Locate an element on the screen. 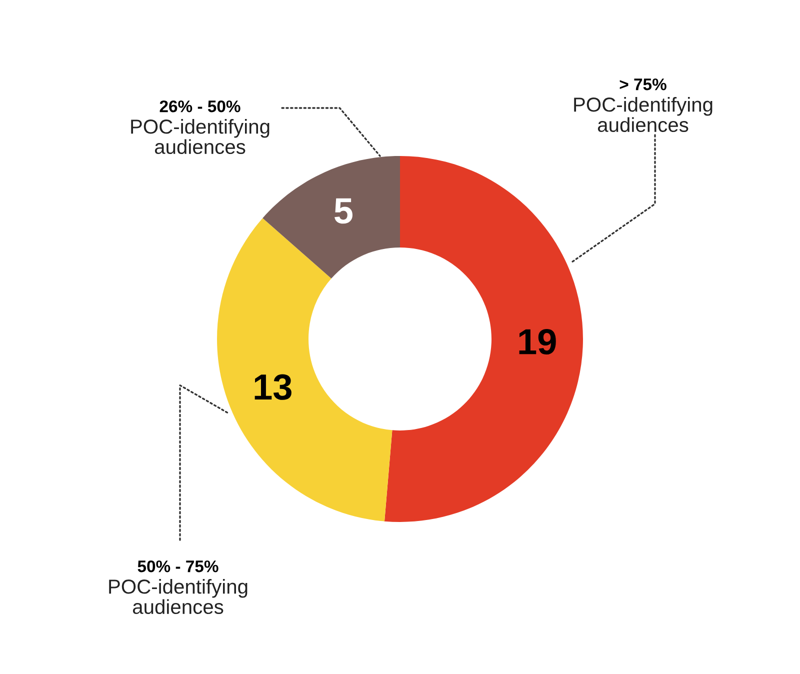 The image size is (800, 674). data-label: 5 is located at coordinates (343, 211).